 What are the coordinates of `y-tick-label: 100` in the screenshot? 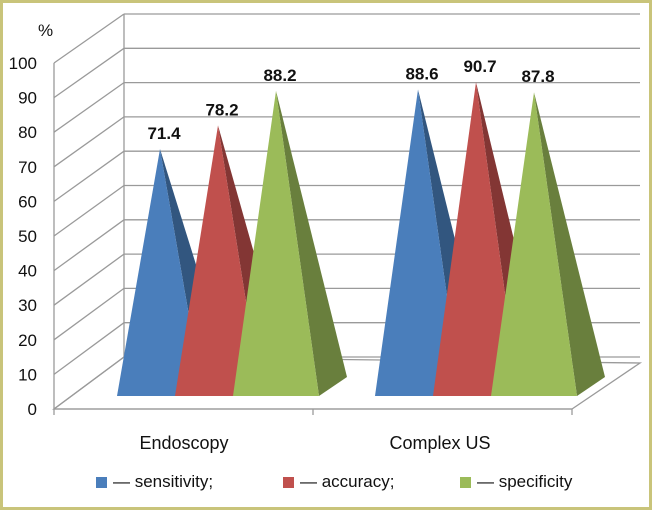 It's located at (23, 63).